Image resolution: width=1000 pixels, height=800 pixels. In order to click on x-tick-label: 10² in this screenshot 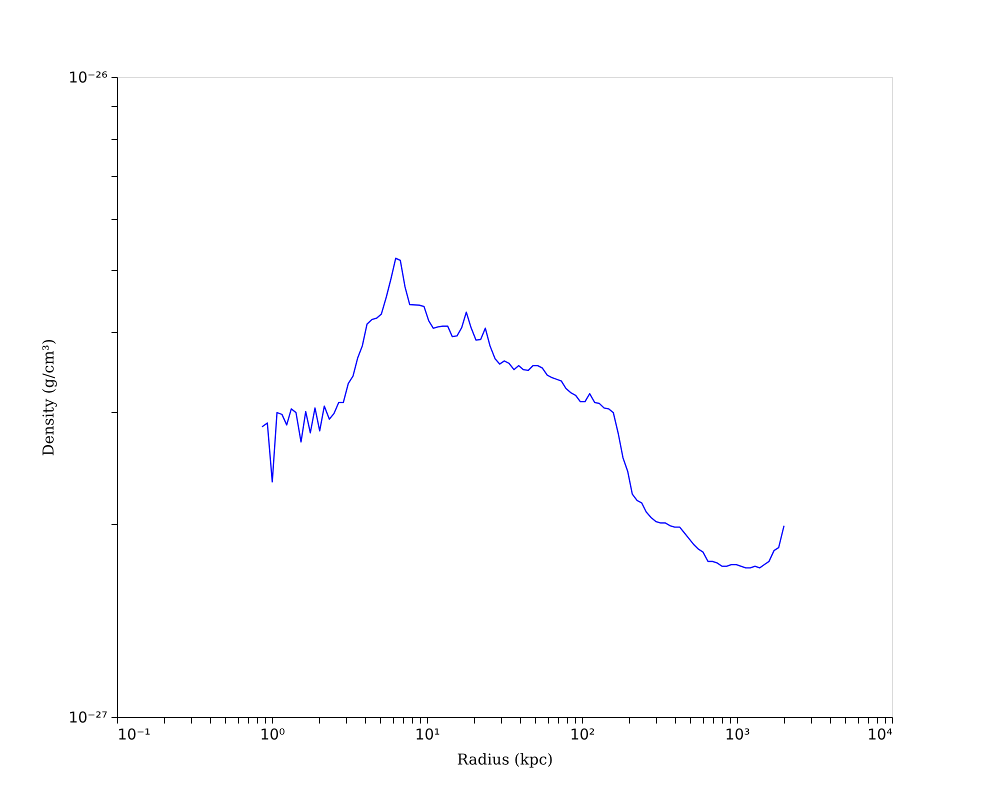, I will do `click(583, 735)`.